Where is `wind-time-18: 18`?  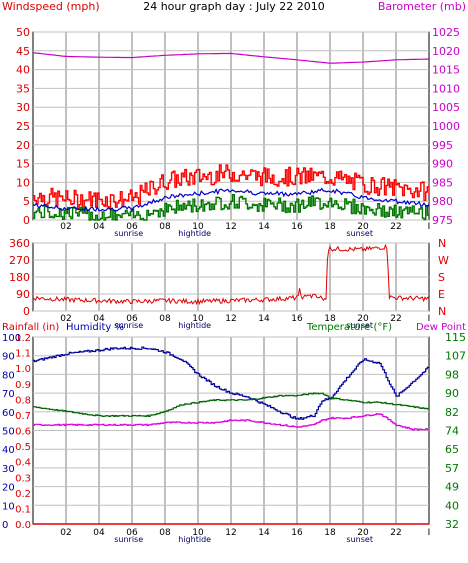 wind-time-18: 18 is located at coordinates (330, 227).